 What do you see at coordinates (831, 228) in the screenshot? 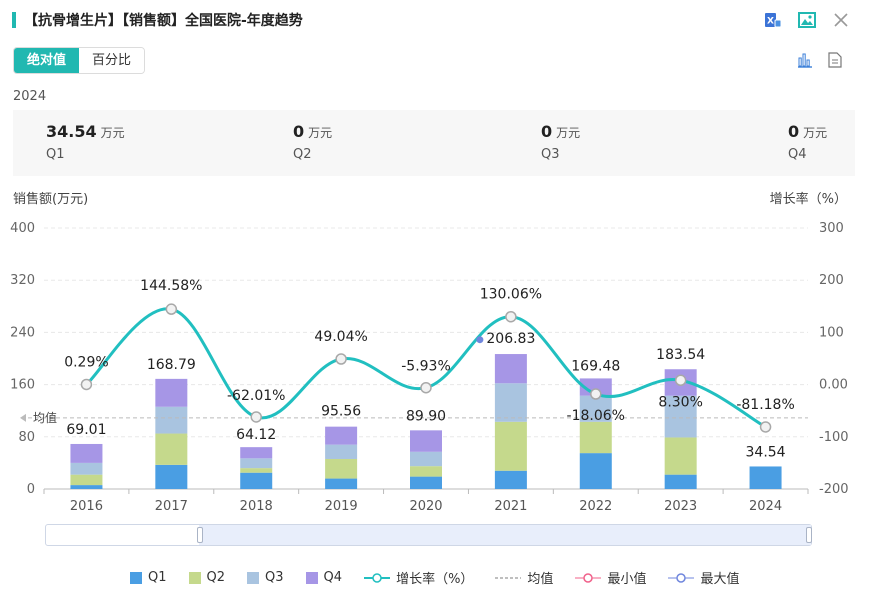
I see `y2-tick-label: 300` at bounding box center [831, 228].